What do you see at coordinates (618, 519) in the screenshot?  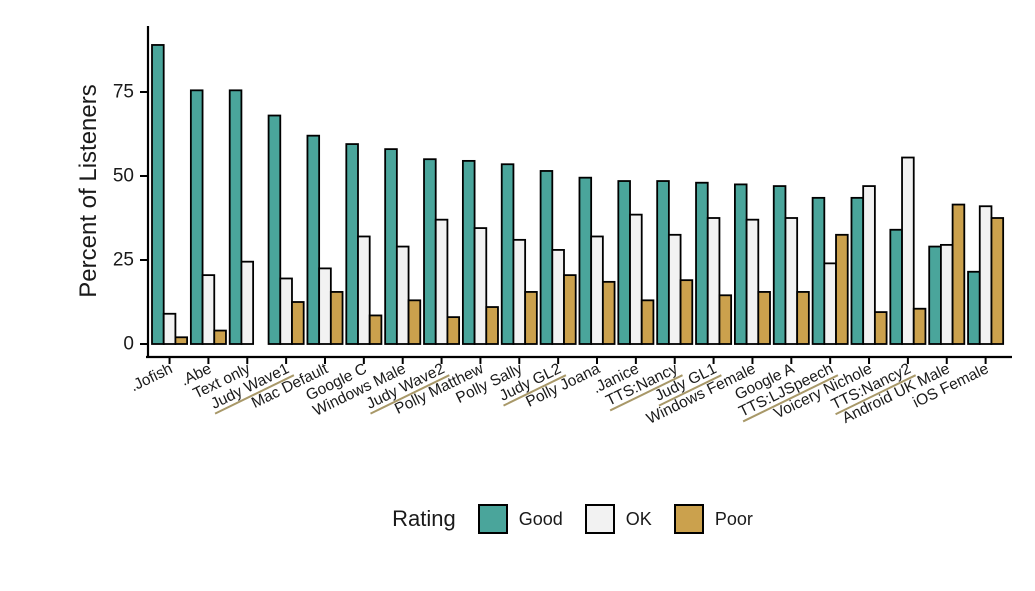 I see `legend-item-ok: OK` at bounding box center [618, 519].